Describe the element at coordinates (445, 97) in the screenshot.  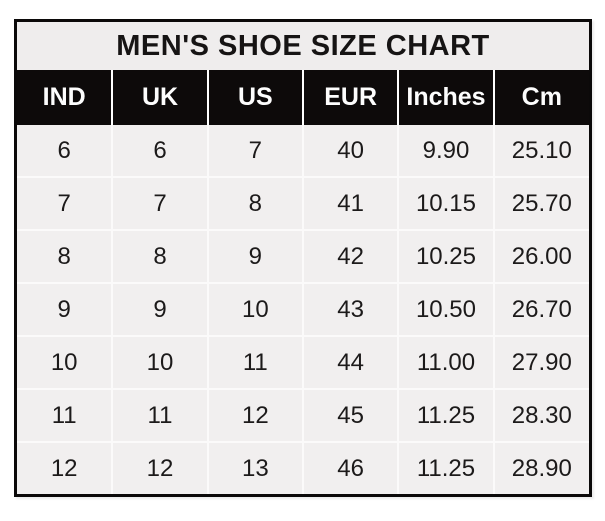
I see `column-header-inches: Inches` at that location.